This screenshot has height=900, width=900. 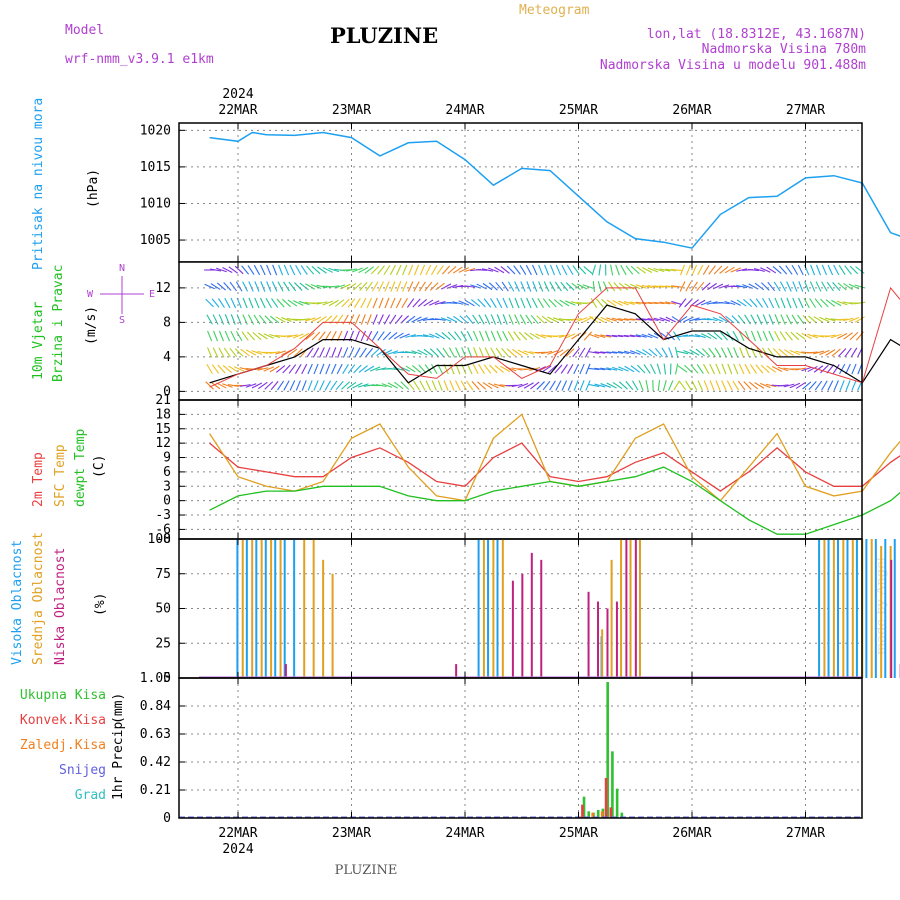 I want to click on lonlat-text: lon,lat (18.8312E, 43.1687N), so click(x=756, y=34).